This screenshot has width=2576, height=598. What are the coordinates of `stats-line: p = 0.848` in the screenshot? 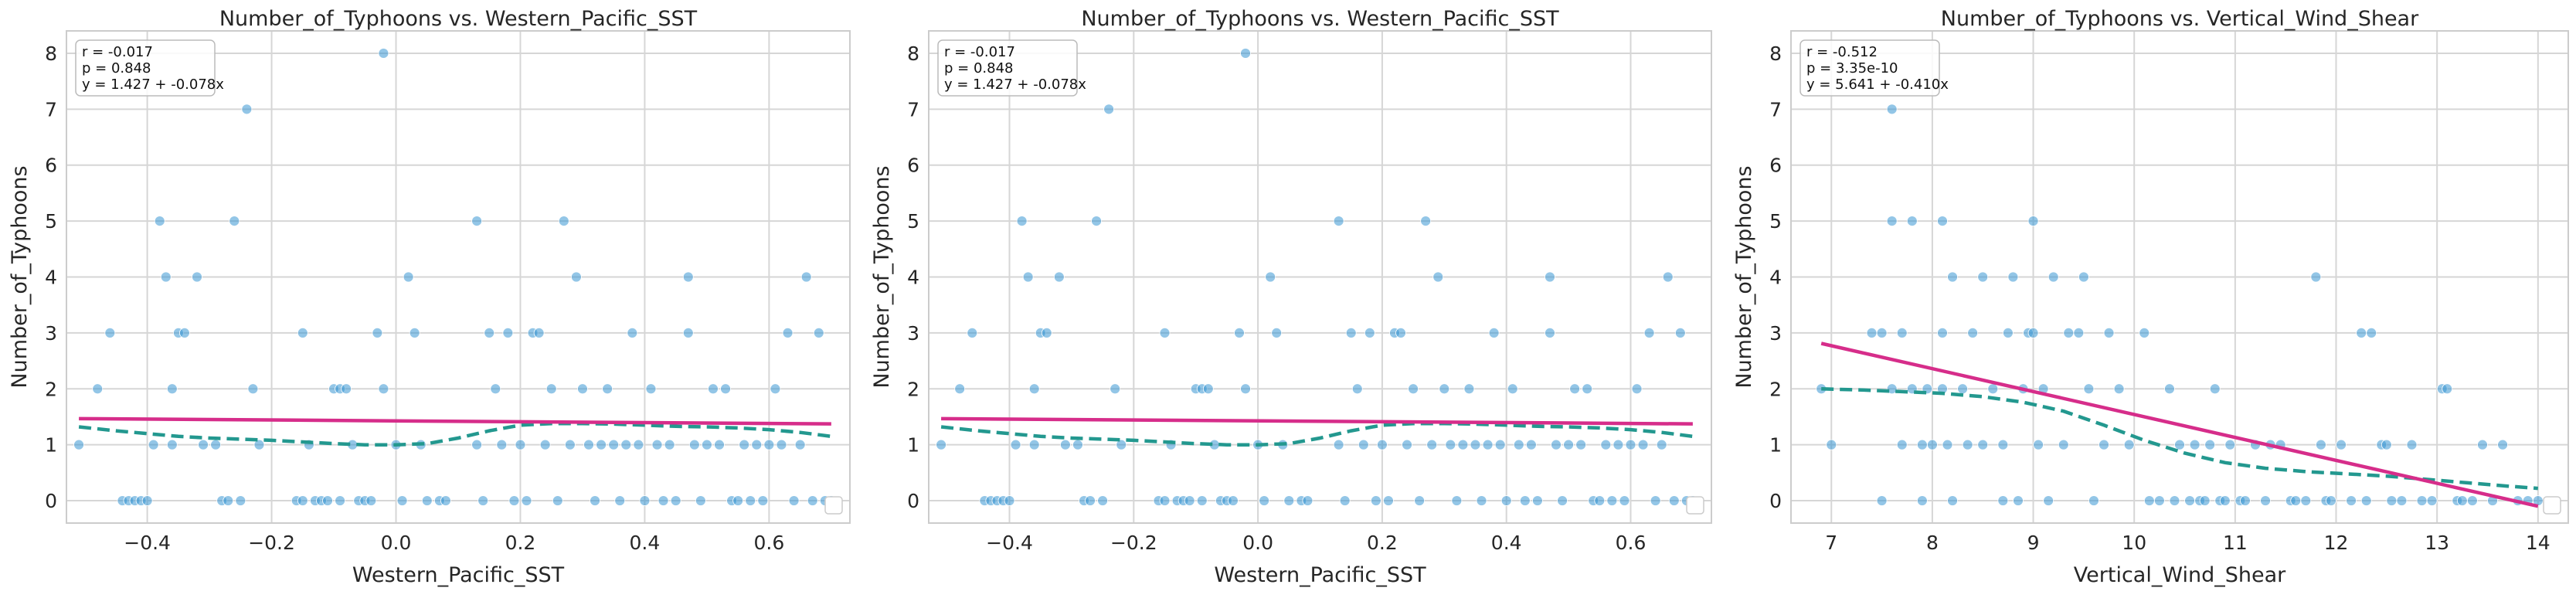 It's located at (978, 68).